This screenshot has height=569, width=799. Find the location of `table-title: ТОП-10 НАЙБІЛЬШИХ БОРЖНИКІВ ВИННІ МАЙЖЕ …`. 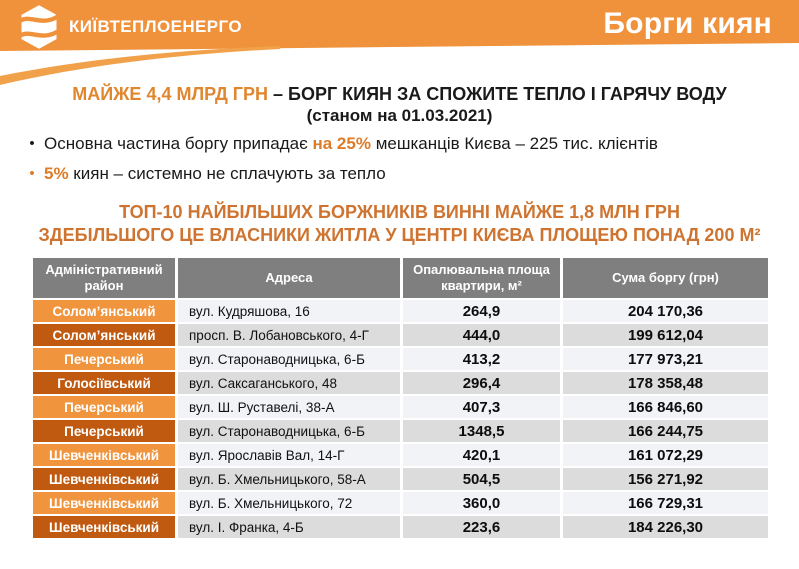

table-title: ТОП-10 НАЙБІЛЬШИХ БОРЖНИКІВ ВИННІ МАЙЖЕ … is located at coordinates (399, 224).